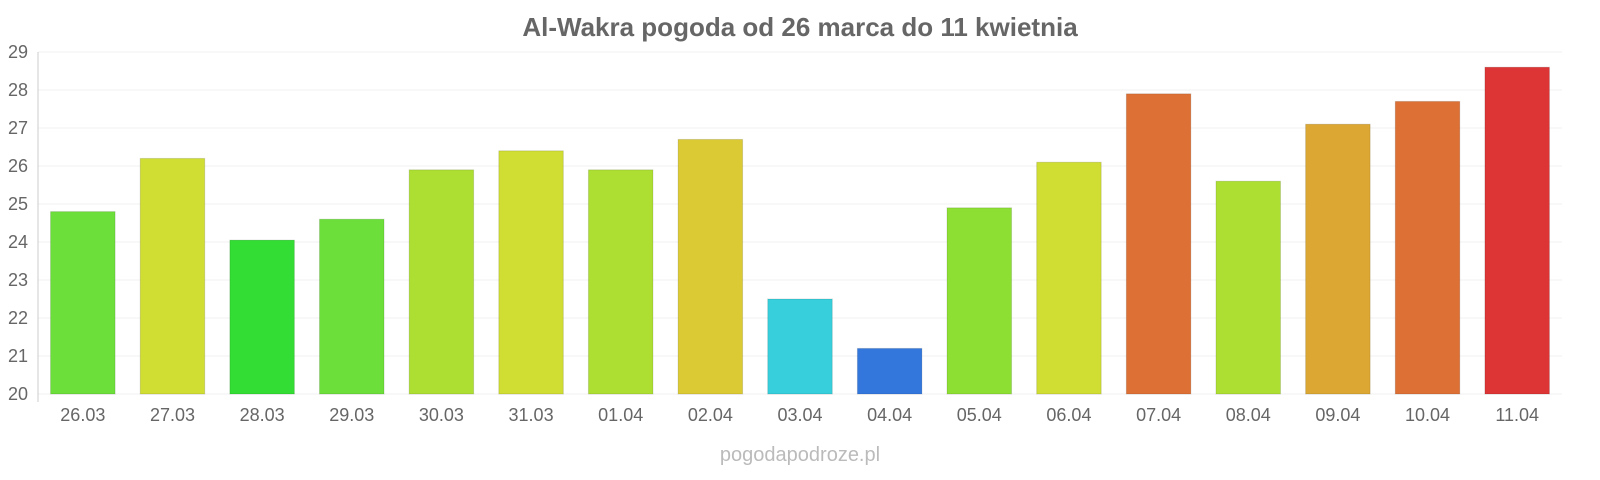 The height and width of the screenshot is (480, 1600). What do you see at coordinates (531, 272) in the screenshot?
I see `bar-31.03` at bounding box center [531, 272].